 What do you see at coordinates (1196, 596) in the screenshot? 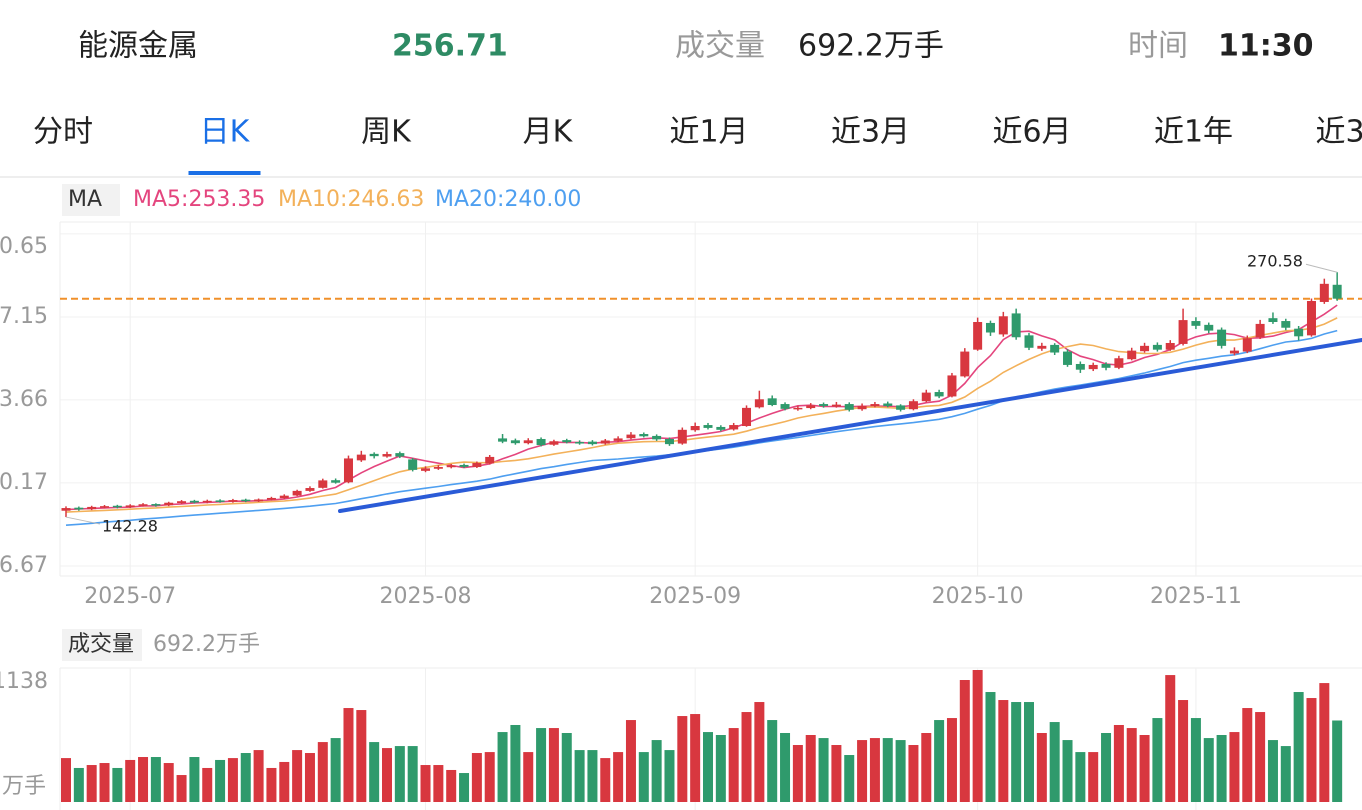
I see `x-tick-label: 2025-11` at bounding box center [1196, 596].